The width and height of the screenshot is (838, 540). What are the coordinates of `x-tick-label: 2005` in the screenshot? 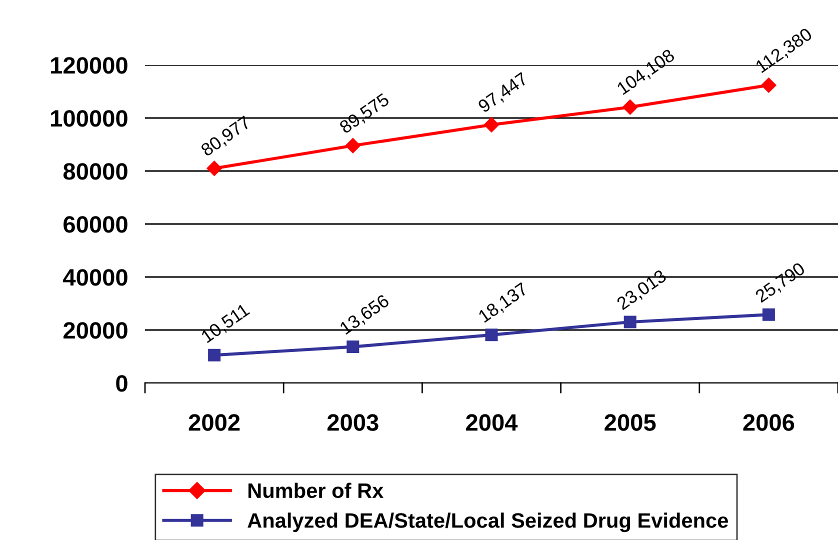 It's located at (630, 422).